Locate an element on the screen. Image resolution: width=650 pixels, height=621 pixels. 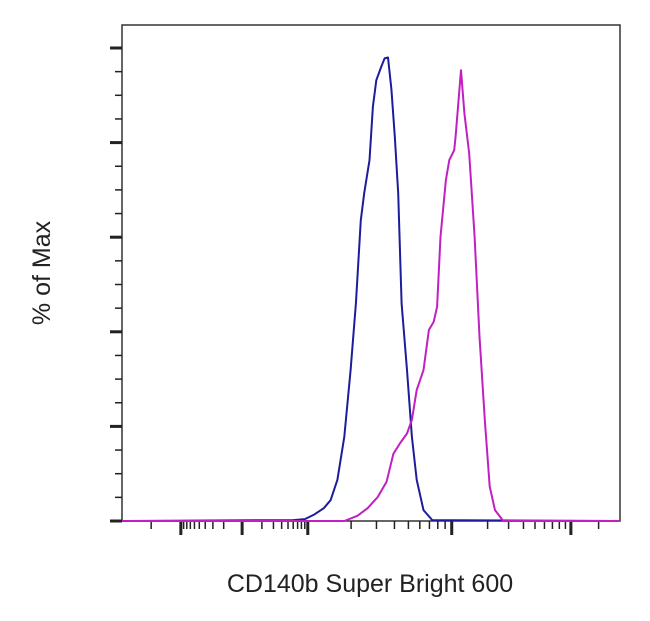
y-axis-ticks is located at coordinates (116, 284).